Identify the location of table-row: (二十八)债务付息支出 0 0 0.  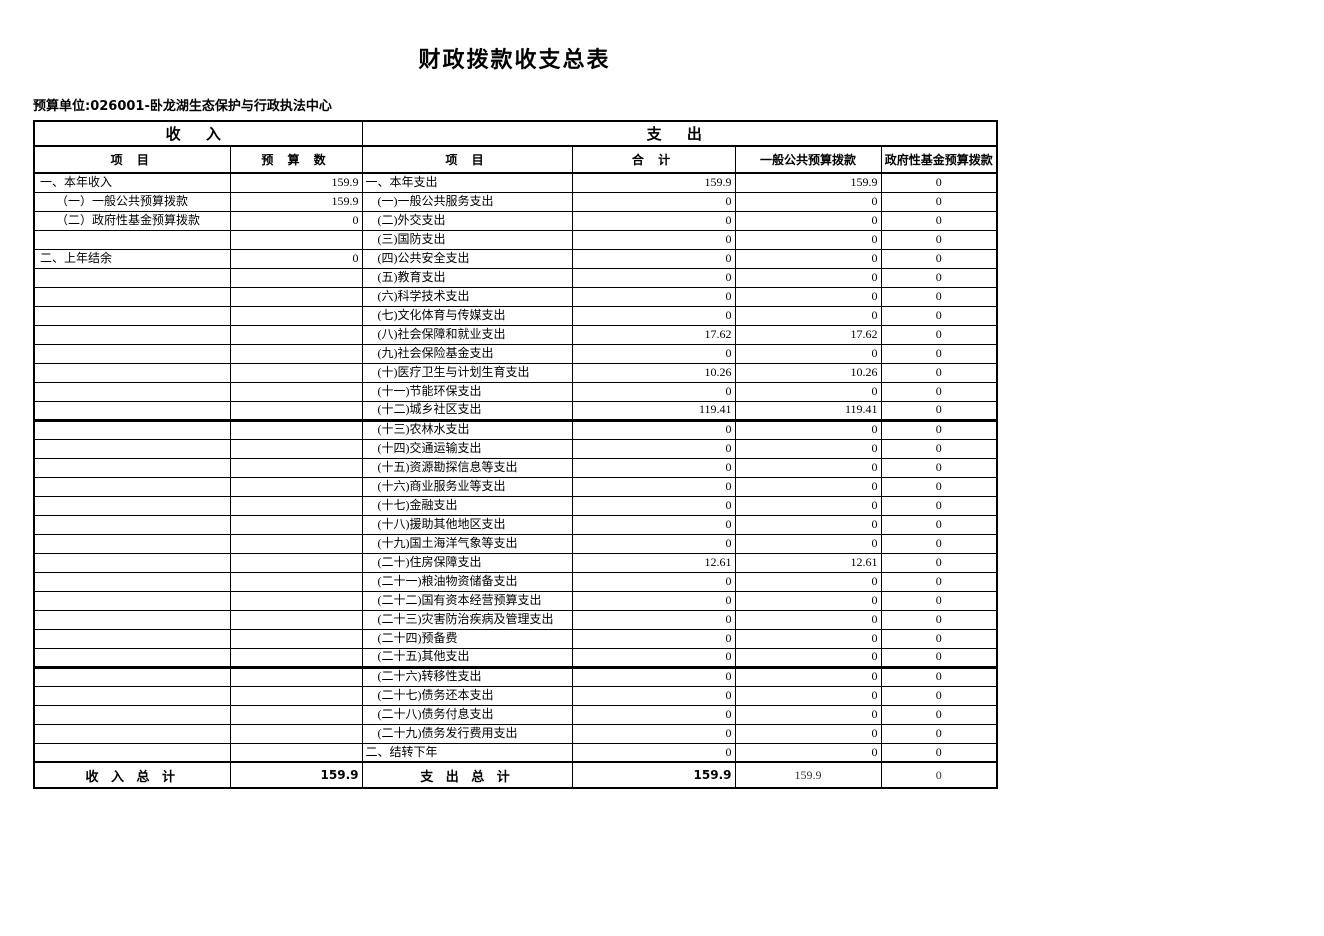
(515, 714).